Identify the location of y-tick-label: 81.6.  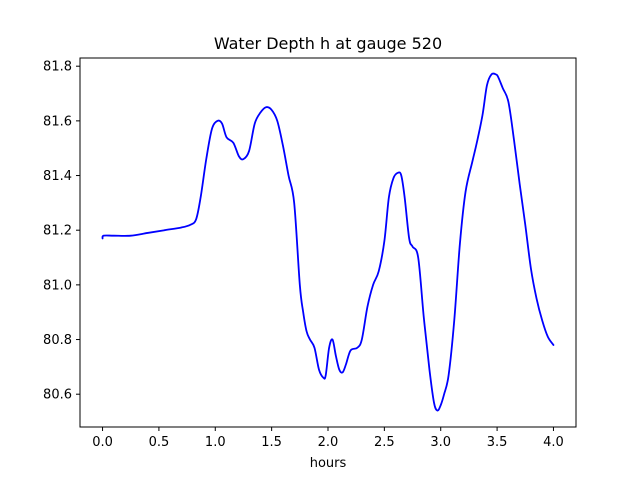
(57, 121).